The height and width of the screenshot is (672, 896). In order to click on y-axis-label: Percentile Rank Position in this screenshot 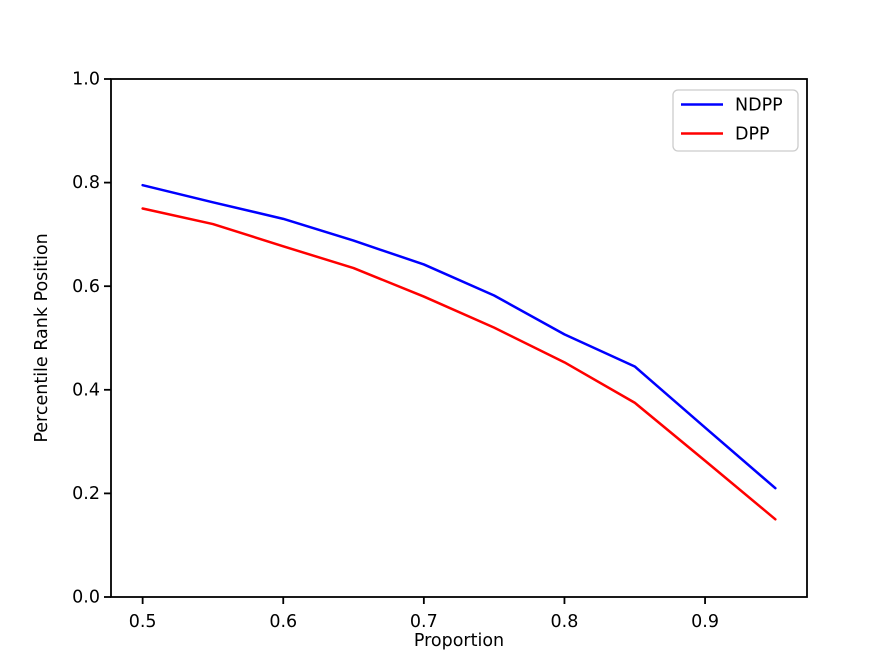, I will do `click(42, 337)`.